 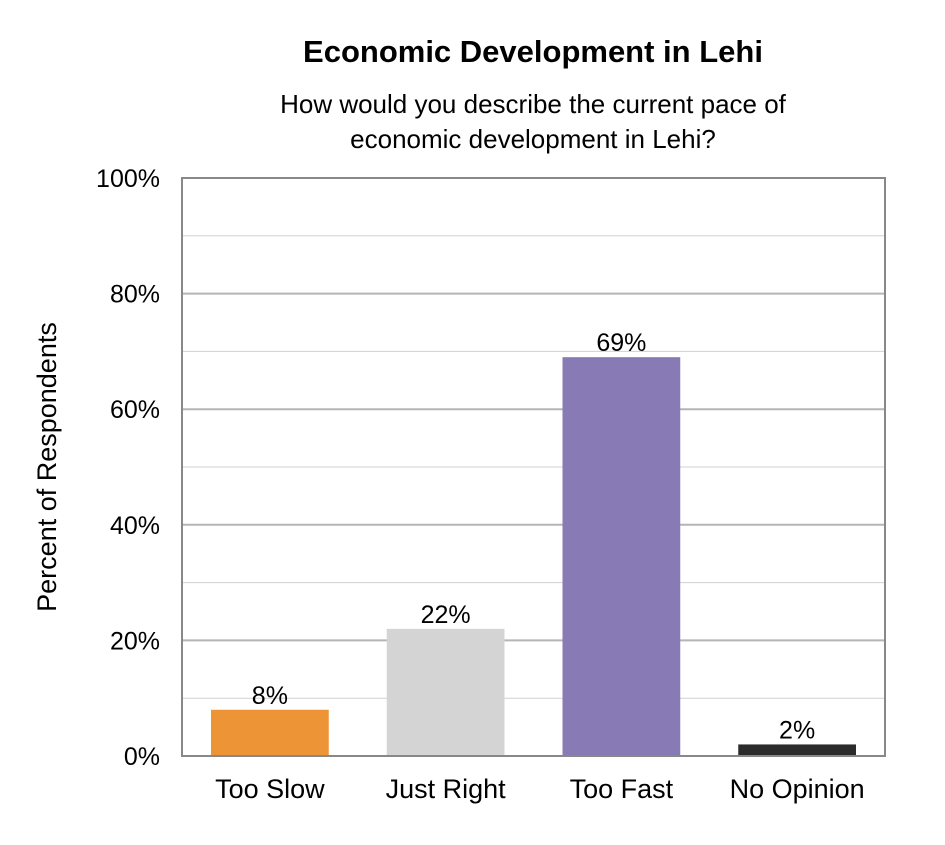 What do you see at coordinates (445, 692) in the screenshot?
I see `bar-just-right` at bounding box center [445, 692].